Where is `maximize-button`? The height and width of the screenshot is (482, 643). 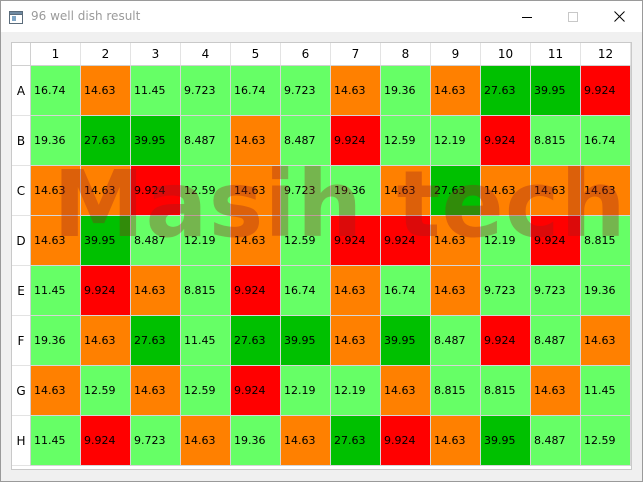 maximize-button is located at coordinates (573, 16).